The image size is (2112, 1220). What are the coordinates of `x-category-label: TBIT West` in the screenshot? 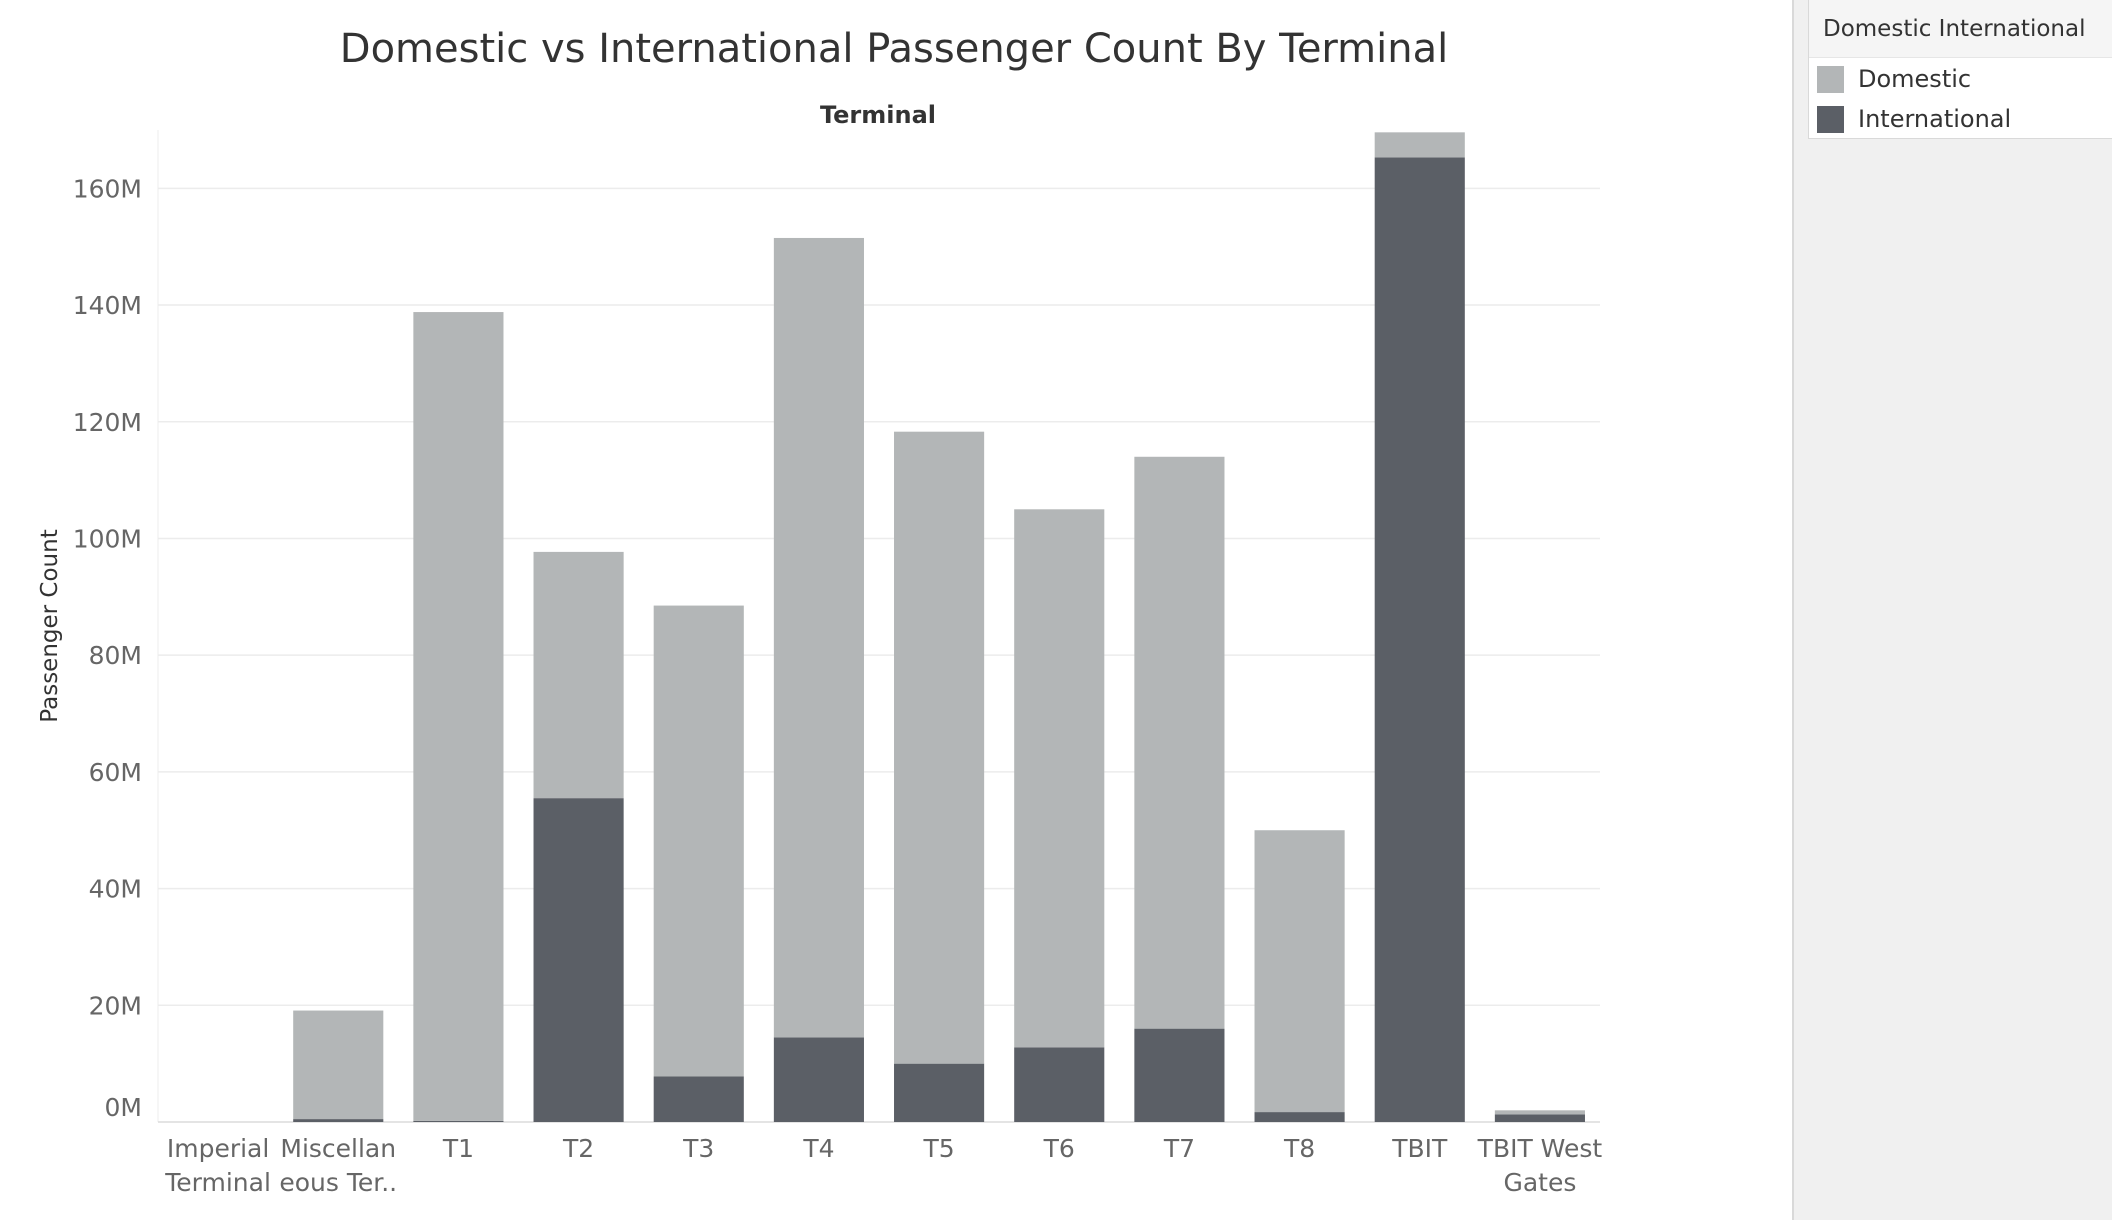 It's located at (1540, 1148).